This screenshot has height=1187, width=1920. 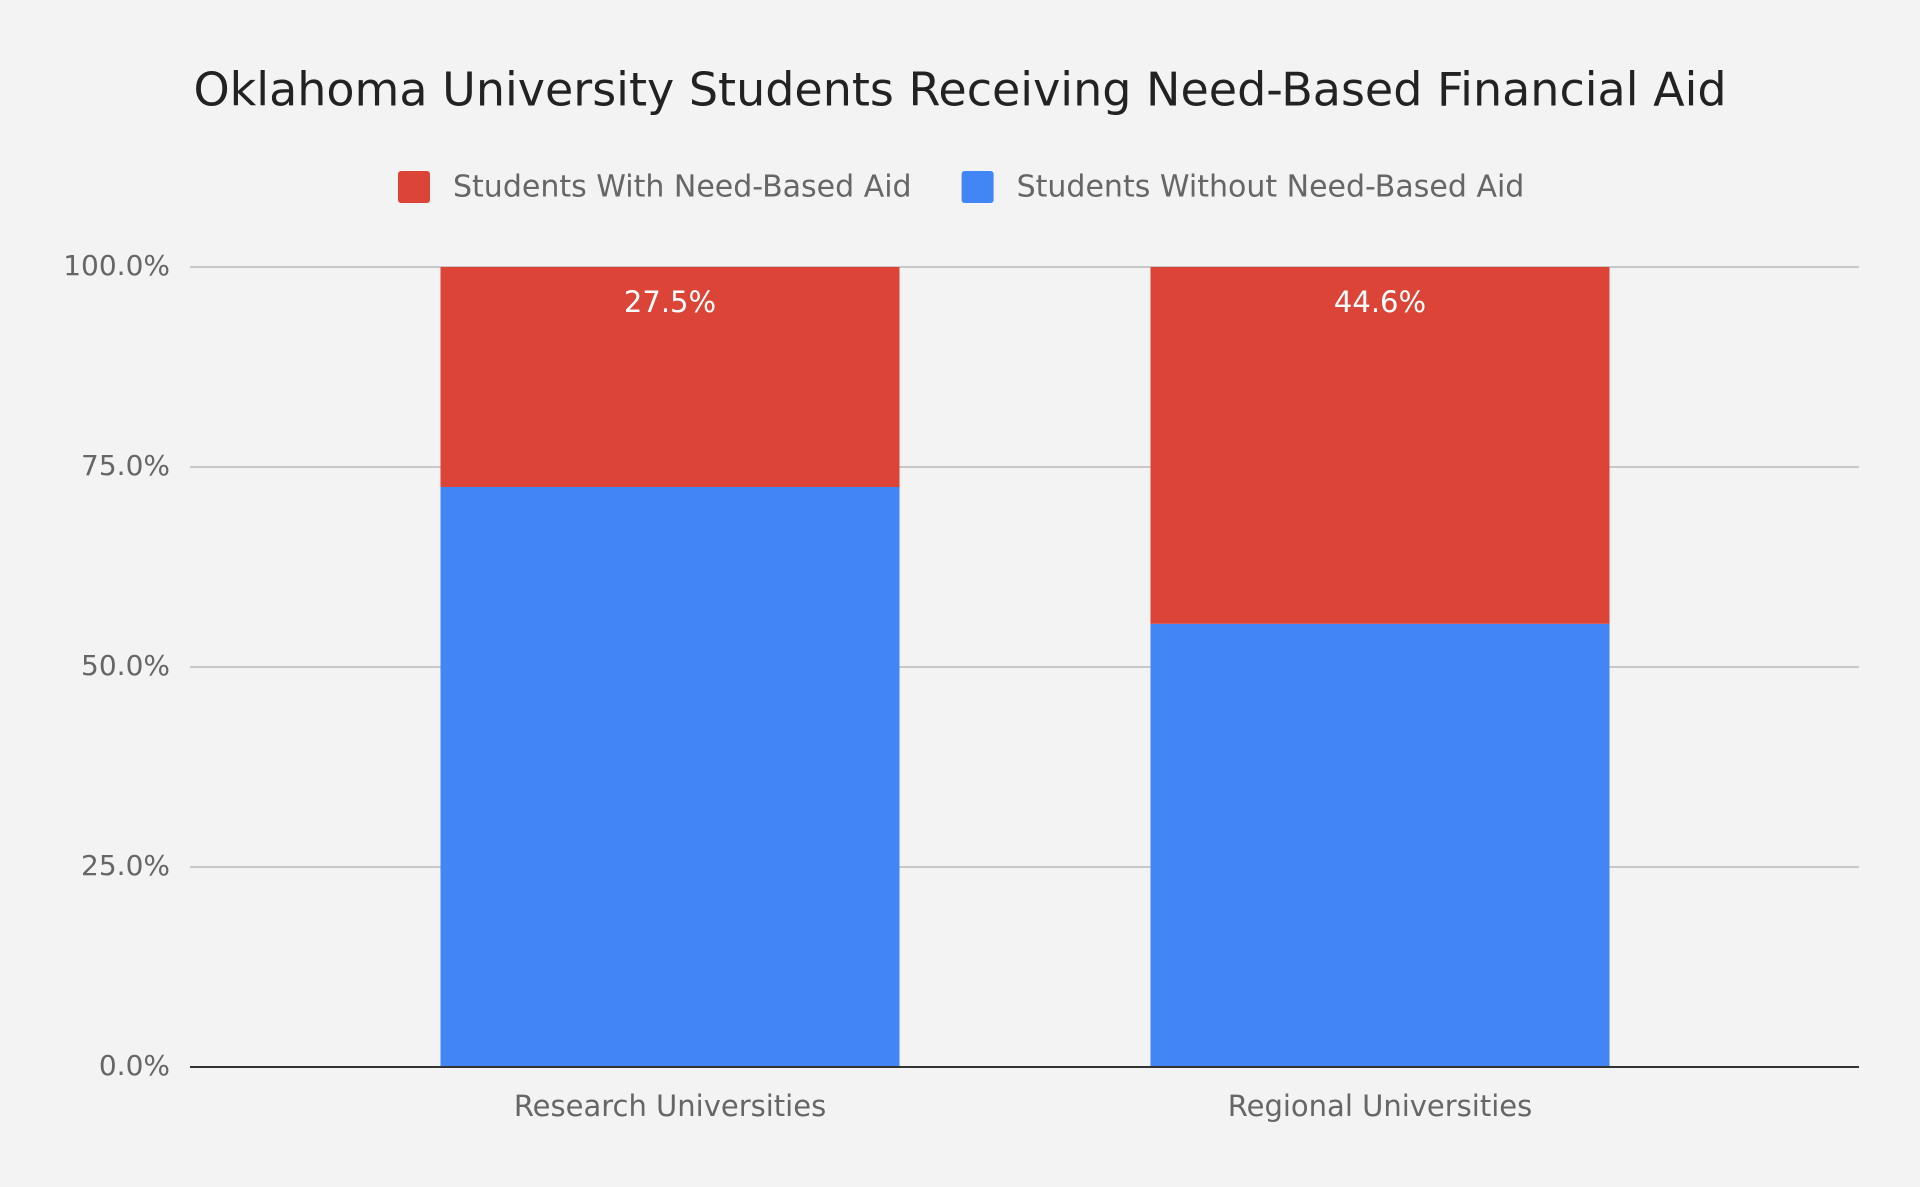 What do you see at coordinates (682, 187) in the screenshot?
I see `legend-label: Students With Need-Based Aid` at bounding box center [682, 187].